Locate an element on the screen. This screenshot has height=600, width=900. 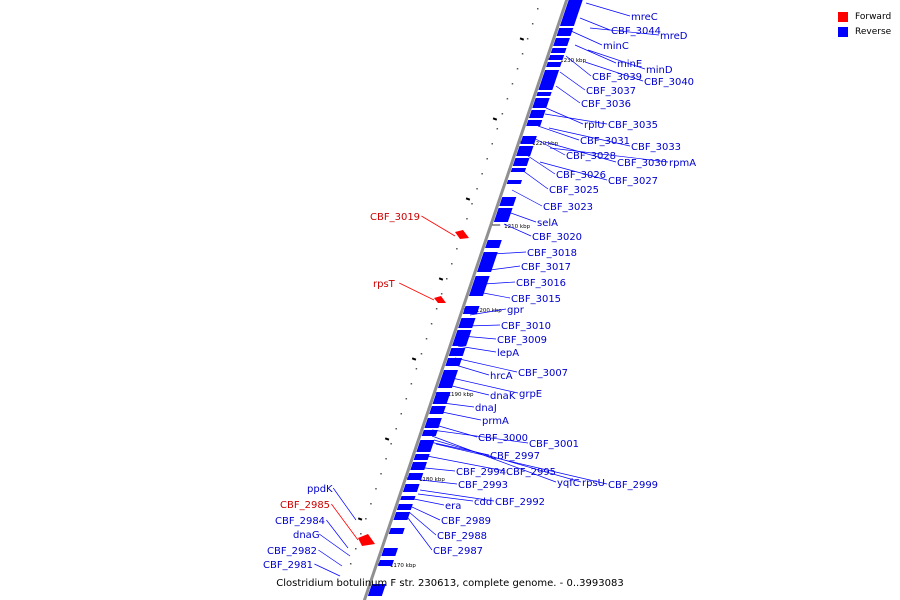
gene-label: CBF_2987 is located at coordinates (458, 551).